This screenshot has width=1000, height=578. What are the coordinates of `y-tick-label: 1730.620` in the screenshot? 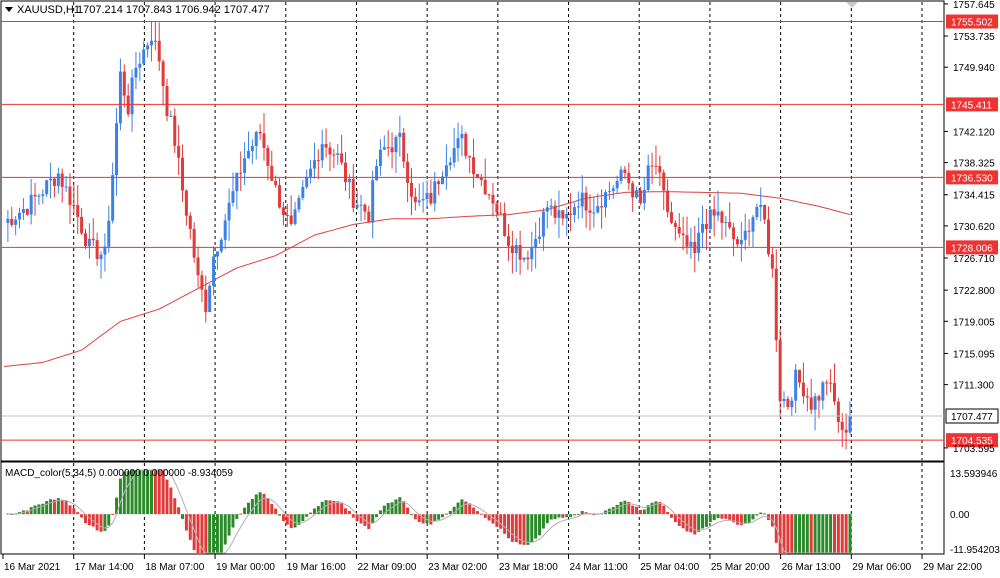 It's located at (974, 227).